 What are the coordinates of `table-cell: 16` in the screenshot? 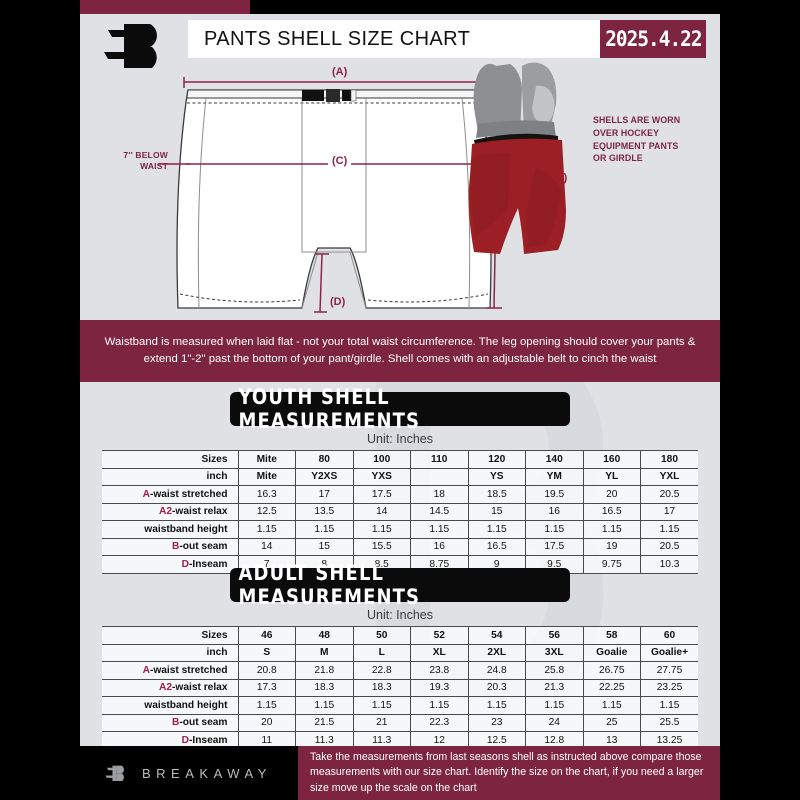 It's located at (439, 546).